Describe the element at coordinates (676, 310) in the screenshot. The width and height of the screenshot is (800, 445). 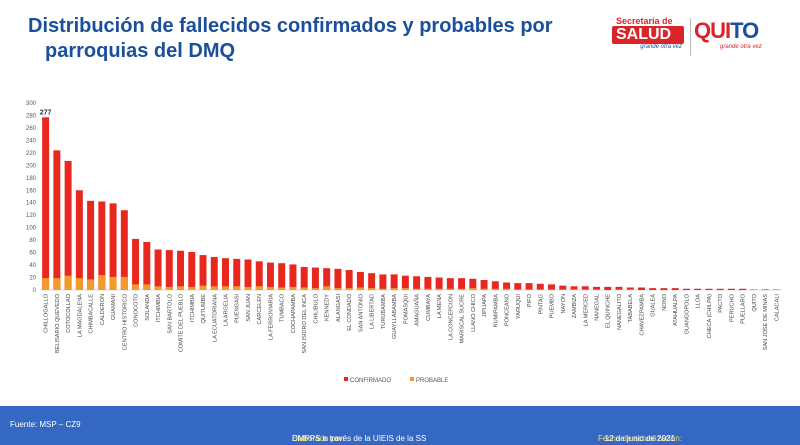
I see `x-tick-label: ATAHUALPA` at that location.